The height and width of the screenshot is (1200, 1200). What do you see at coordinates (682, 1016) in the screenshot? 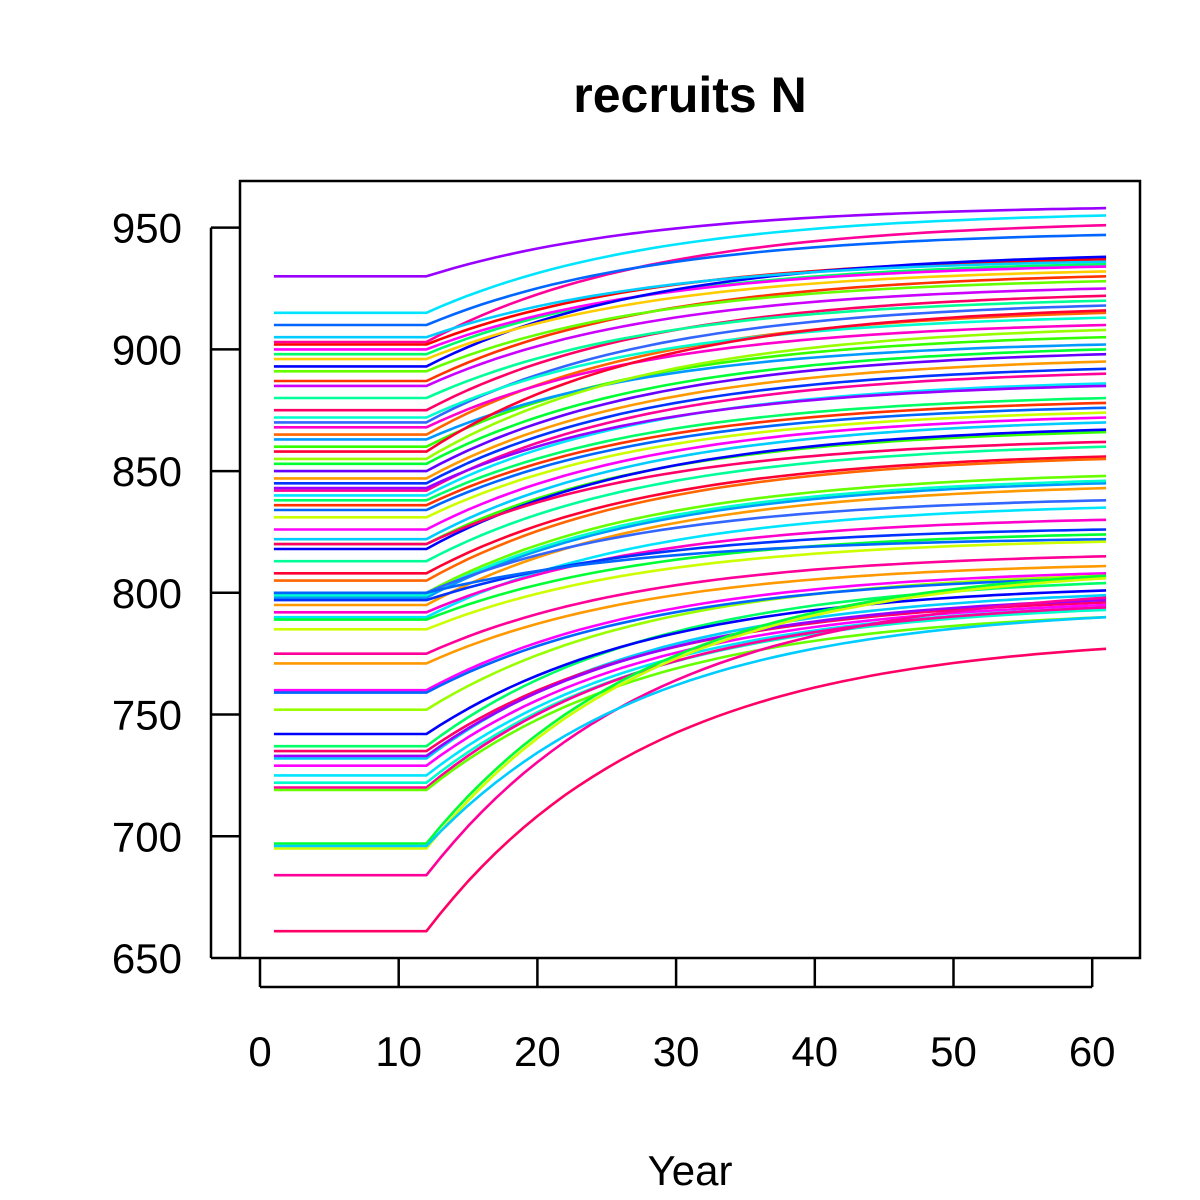
I see `x-axis: 0 10 20 30 40 50 60` at bounding box center [682, 1016].